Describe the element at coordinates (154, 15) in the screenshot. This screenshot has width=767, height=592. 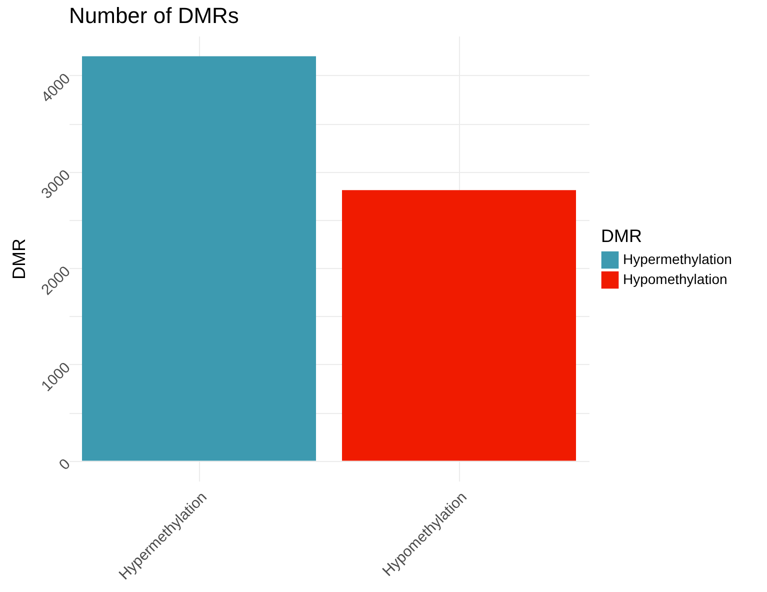
I see `chart-title: Number of DMRs` at that location.